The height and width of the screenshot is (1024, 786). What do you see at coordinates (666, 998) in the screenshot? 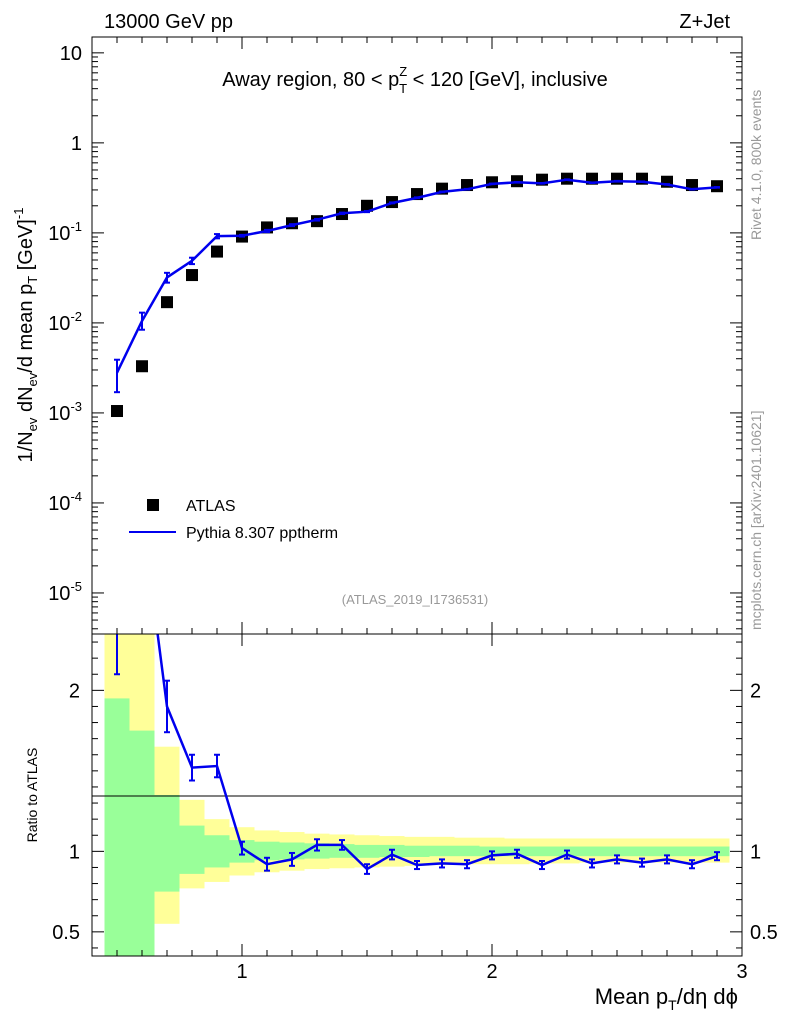
I see `x-axis-label: Mean pT/dη dϕ` at bounding box center [666, 998].